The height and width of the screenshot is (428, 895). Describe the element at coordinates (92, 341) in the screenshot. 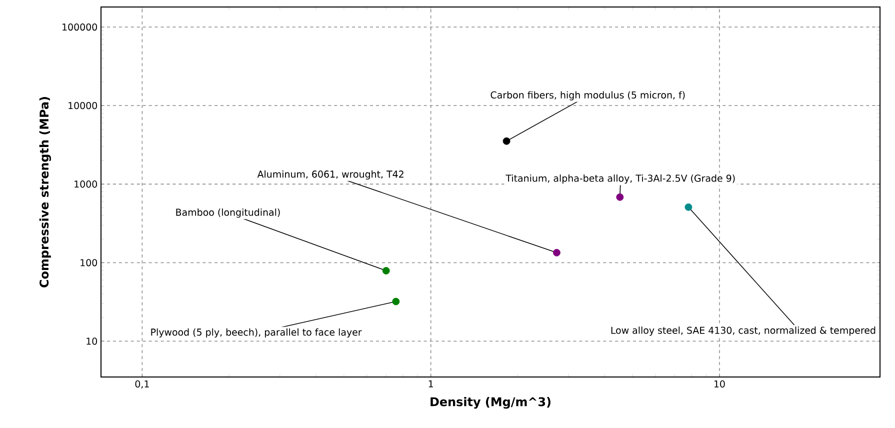

I see `y-tick-label: 10` at that location.